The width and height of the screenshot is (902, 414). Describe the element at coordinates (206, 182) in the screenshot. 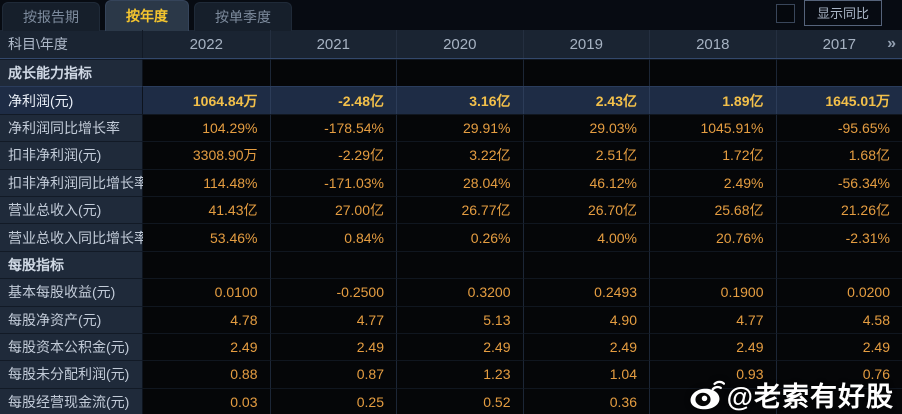

I see `cell-2022: 114.48%` at that location.